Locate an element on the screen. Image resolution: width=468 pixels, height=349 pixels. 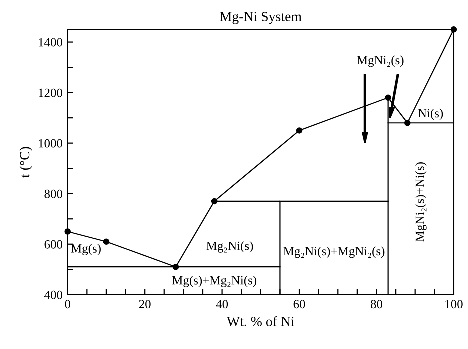
x-tick-label: 60 is located at coordinates (300, 304).